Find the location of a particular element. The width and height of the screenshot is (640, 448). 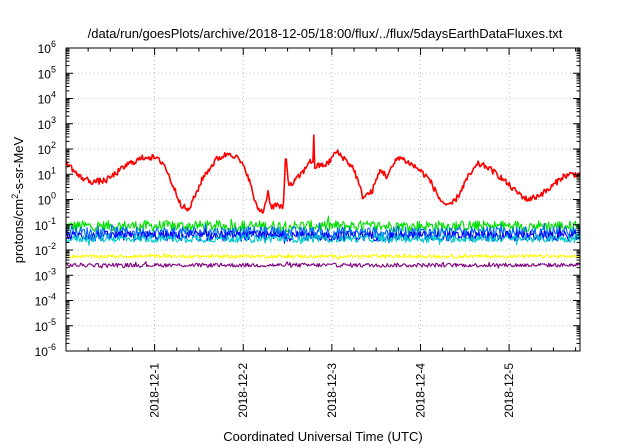

x-tick-label: 2018-12-3 is located at coordinates (332, 390).